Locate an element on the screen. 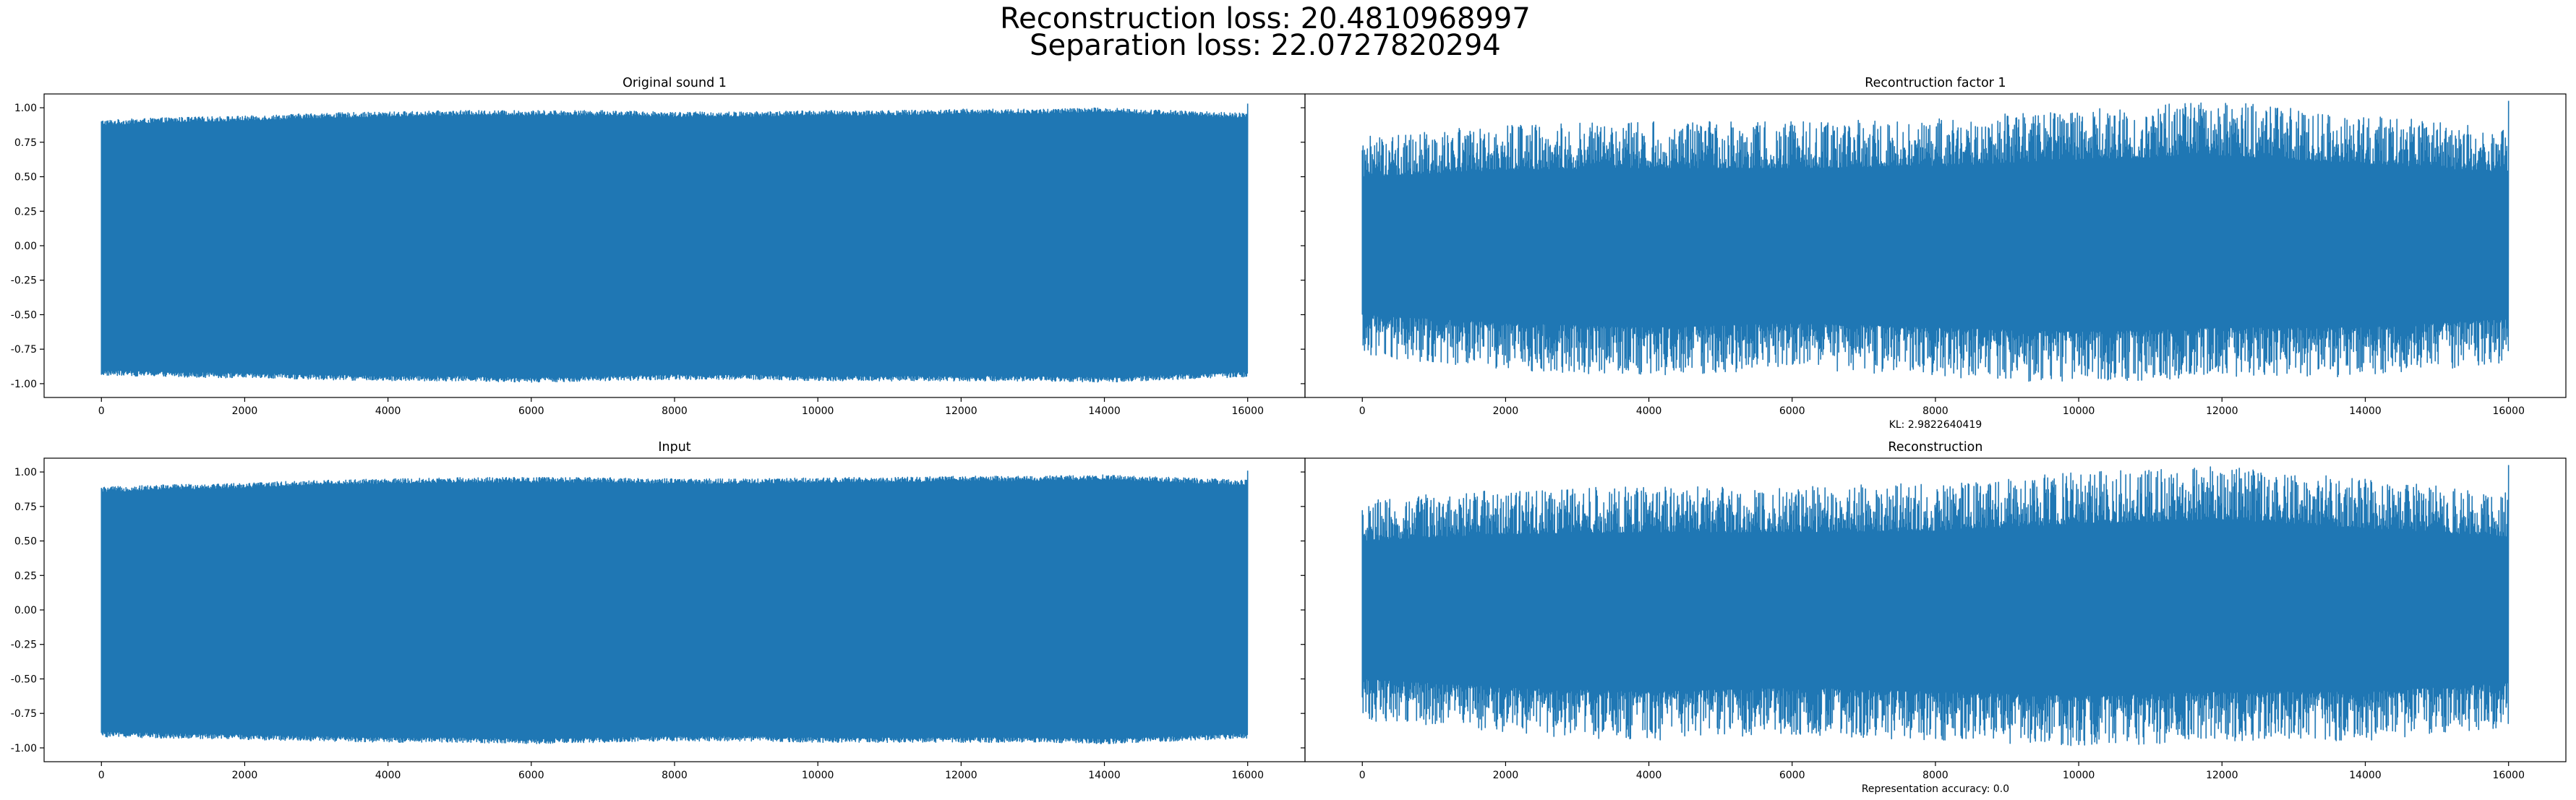 This screenshot has height=800, width=2576. panel-note: KL: 2.9822640419 is located at coordinates (1935, 425).